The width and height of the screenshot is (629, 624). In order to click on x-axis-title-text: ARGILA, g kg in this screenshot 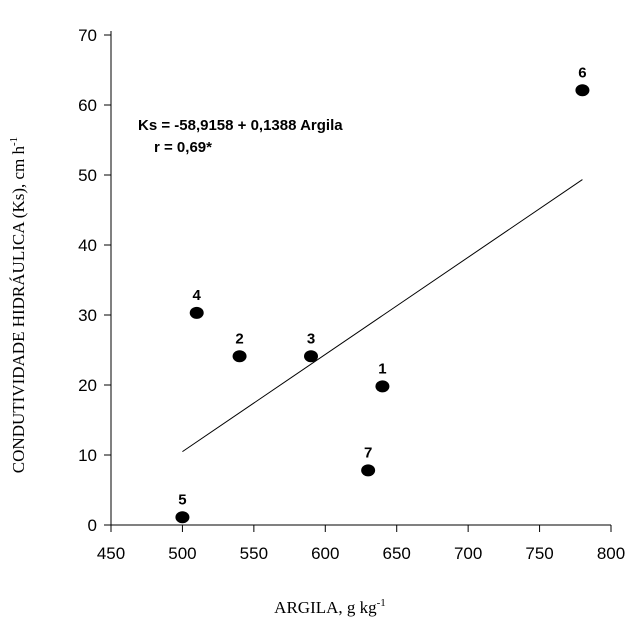, I will do `click(325, 607)`.